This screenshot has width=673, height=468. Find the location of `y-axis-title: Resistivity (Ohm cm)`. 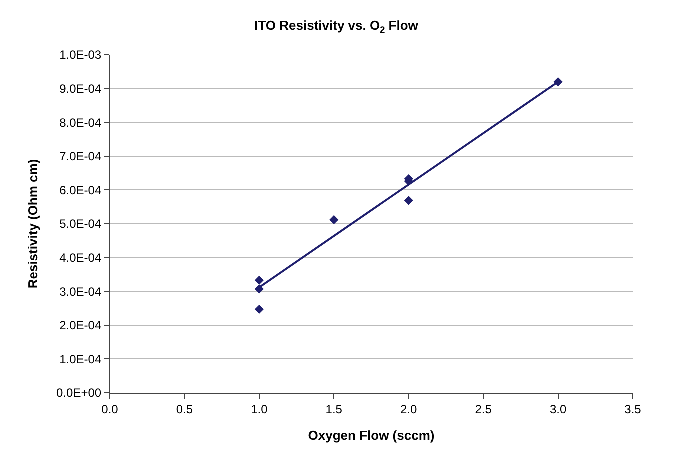

y-axis-title: Resistivity (Ohm cm) is located at coordinates (33, 224).